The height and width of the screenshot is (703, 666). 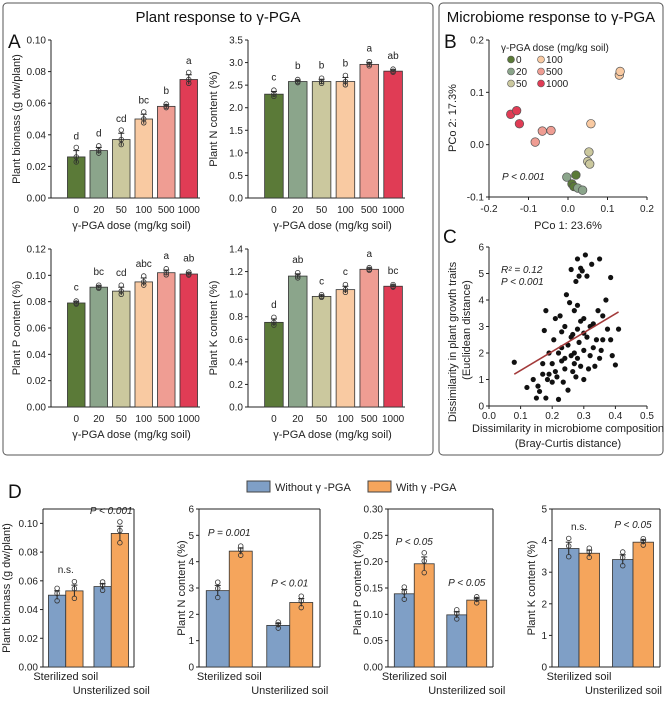 What do you see at coordinates (579, 527) in the screenshot?
I see `significance-label: n.s.` at bounding box center [579, 527].